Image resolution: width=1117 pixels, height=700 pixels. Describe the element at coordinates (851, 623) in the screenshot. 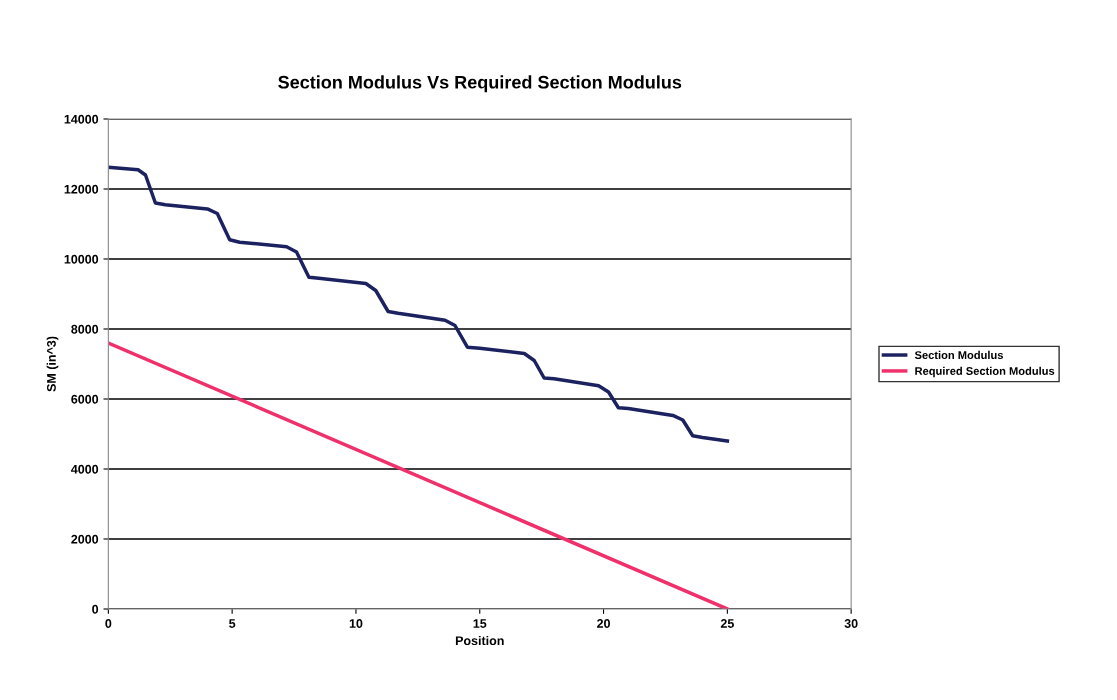

I see `x-tick-label: 30` at that location.